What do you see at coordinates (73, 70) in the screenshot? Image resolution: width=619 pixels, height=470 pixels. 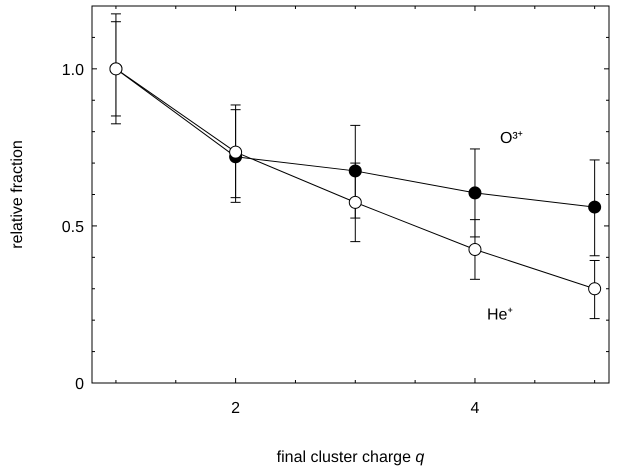 I see `y-tick-label: 1.0` at bounding box center [73, 70].